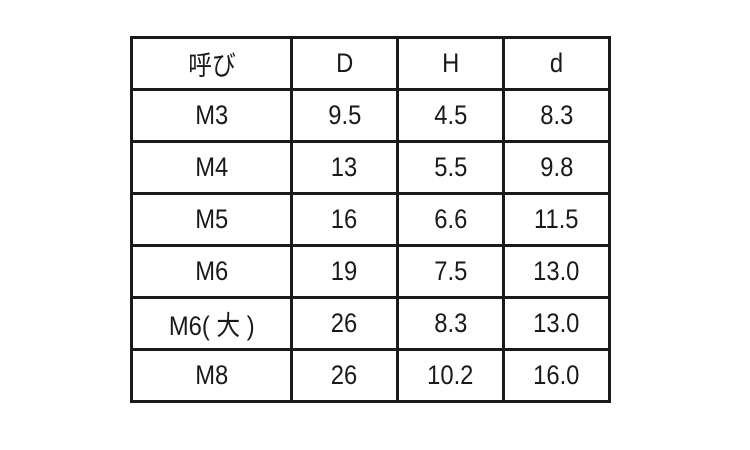 The width and height of the screenshot is (750, 450). I want to click on table-cell: 9.8, so click(556, 167).